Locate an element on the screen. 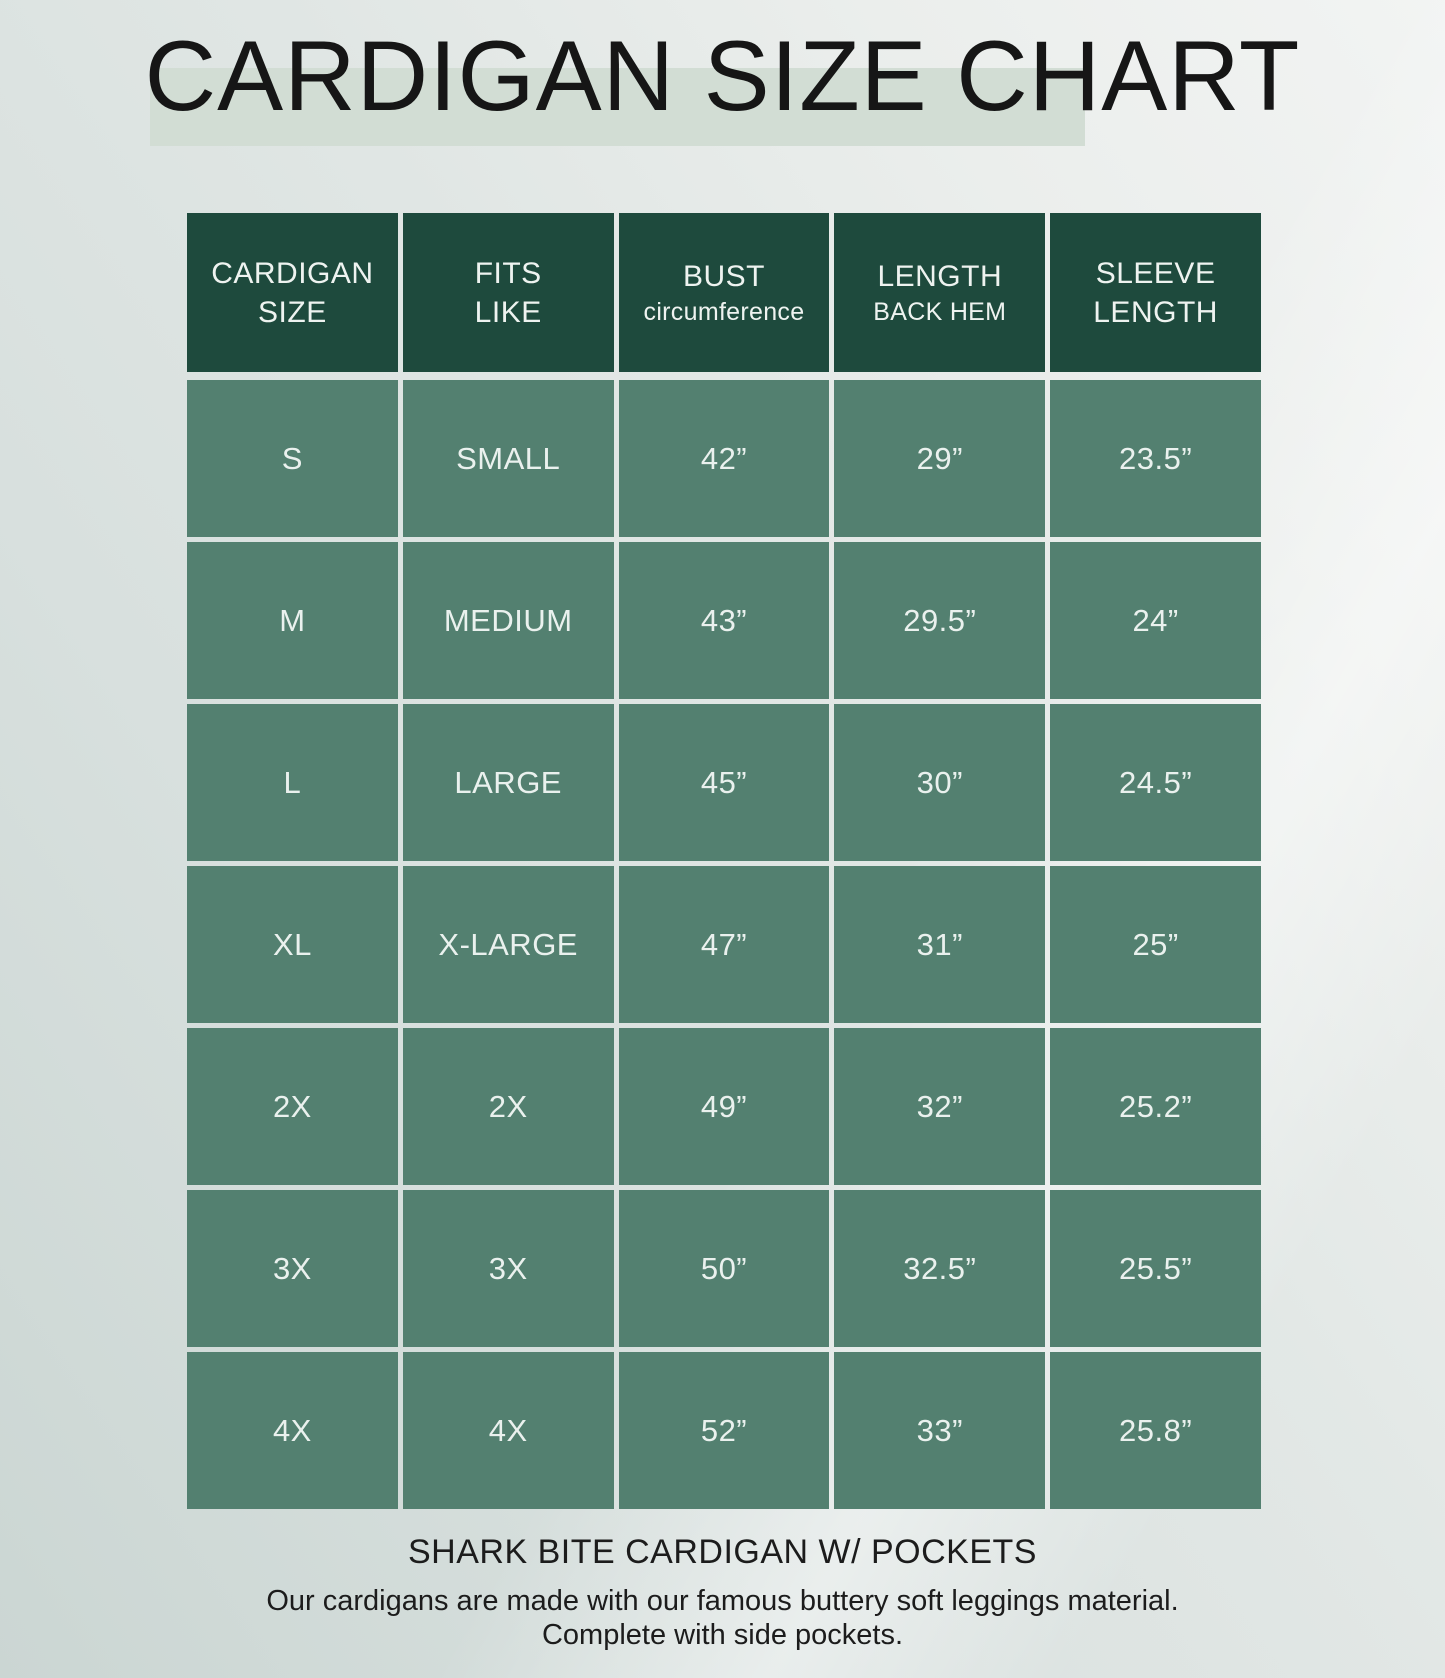 The height and width of the screenshot is (1678, 1445). header-line: CARDIGAN is located at coordinates (292, 273).